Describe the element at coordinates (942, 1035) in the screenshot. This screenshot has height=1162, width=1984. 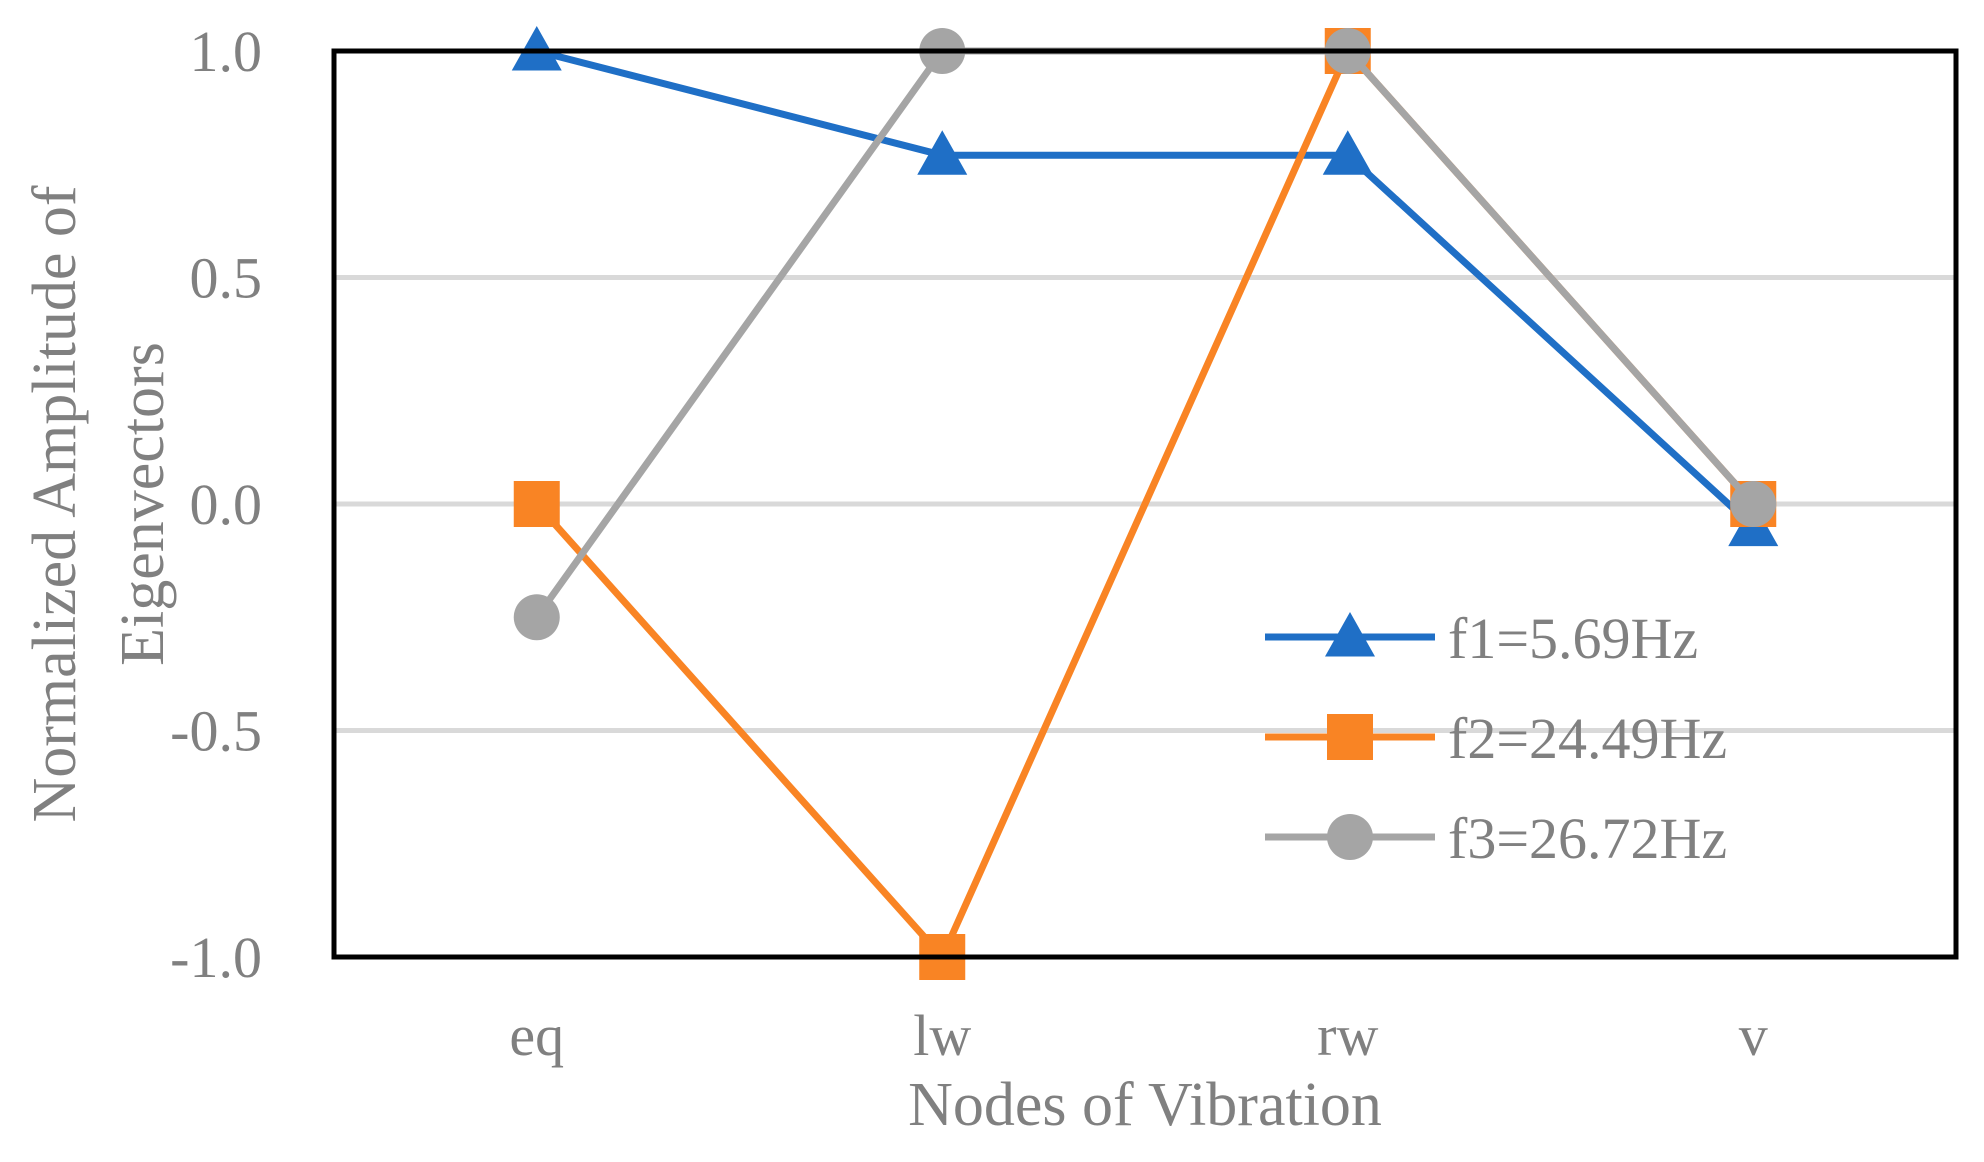
I see `x-tick-label-lw: lw` at that location.